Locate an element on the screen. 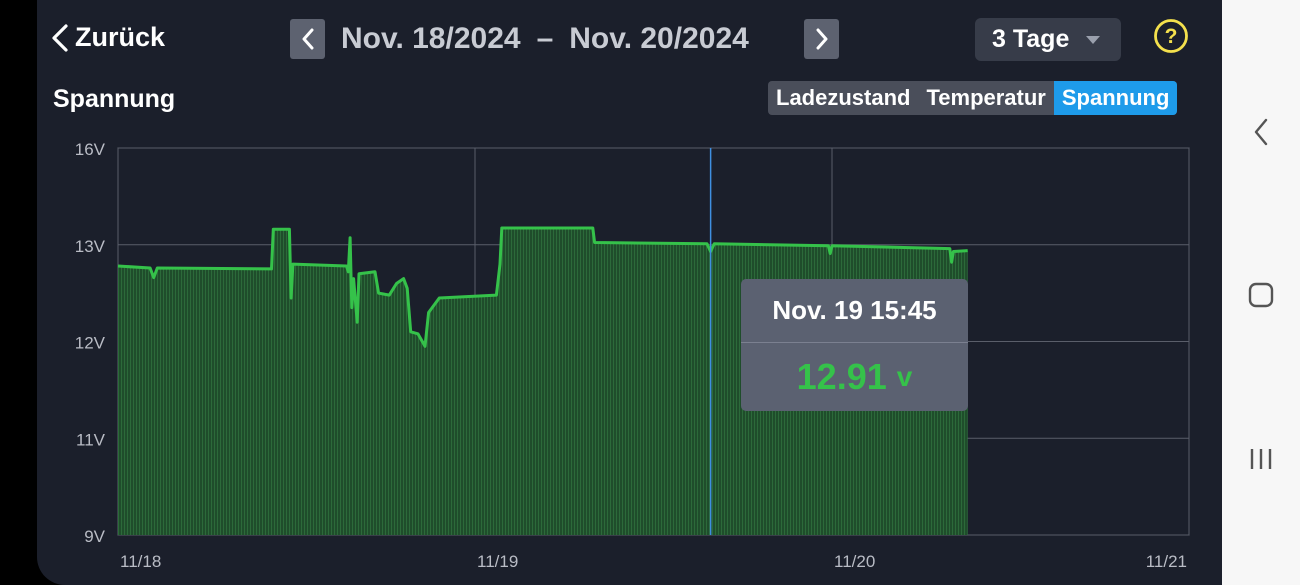 The width and height of the screenshot is (1300, 585). tab-ladezustand: Ladezustand is located at coordinates (843, 97).